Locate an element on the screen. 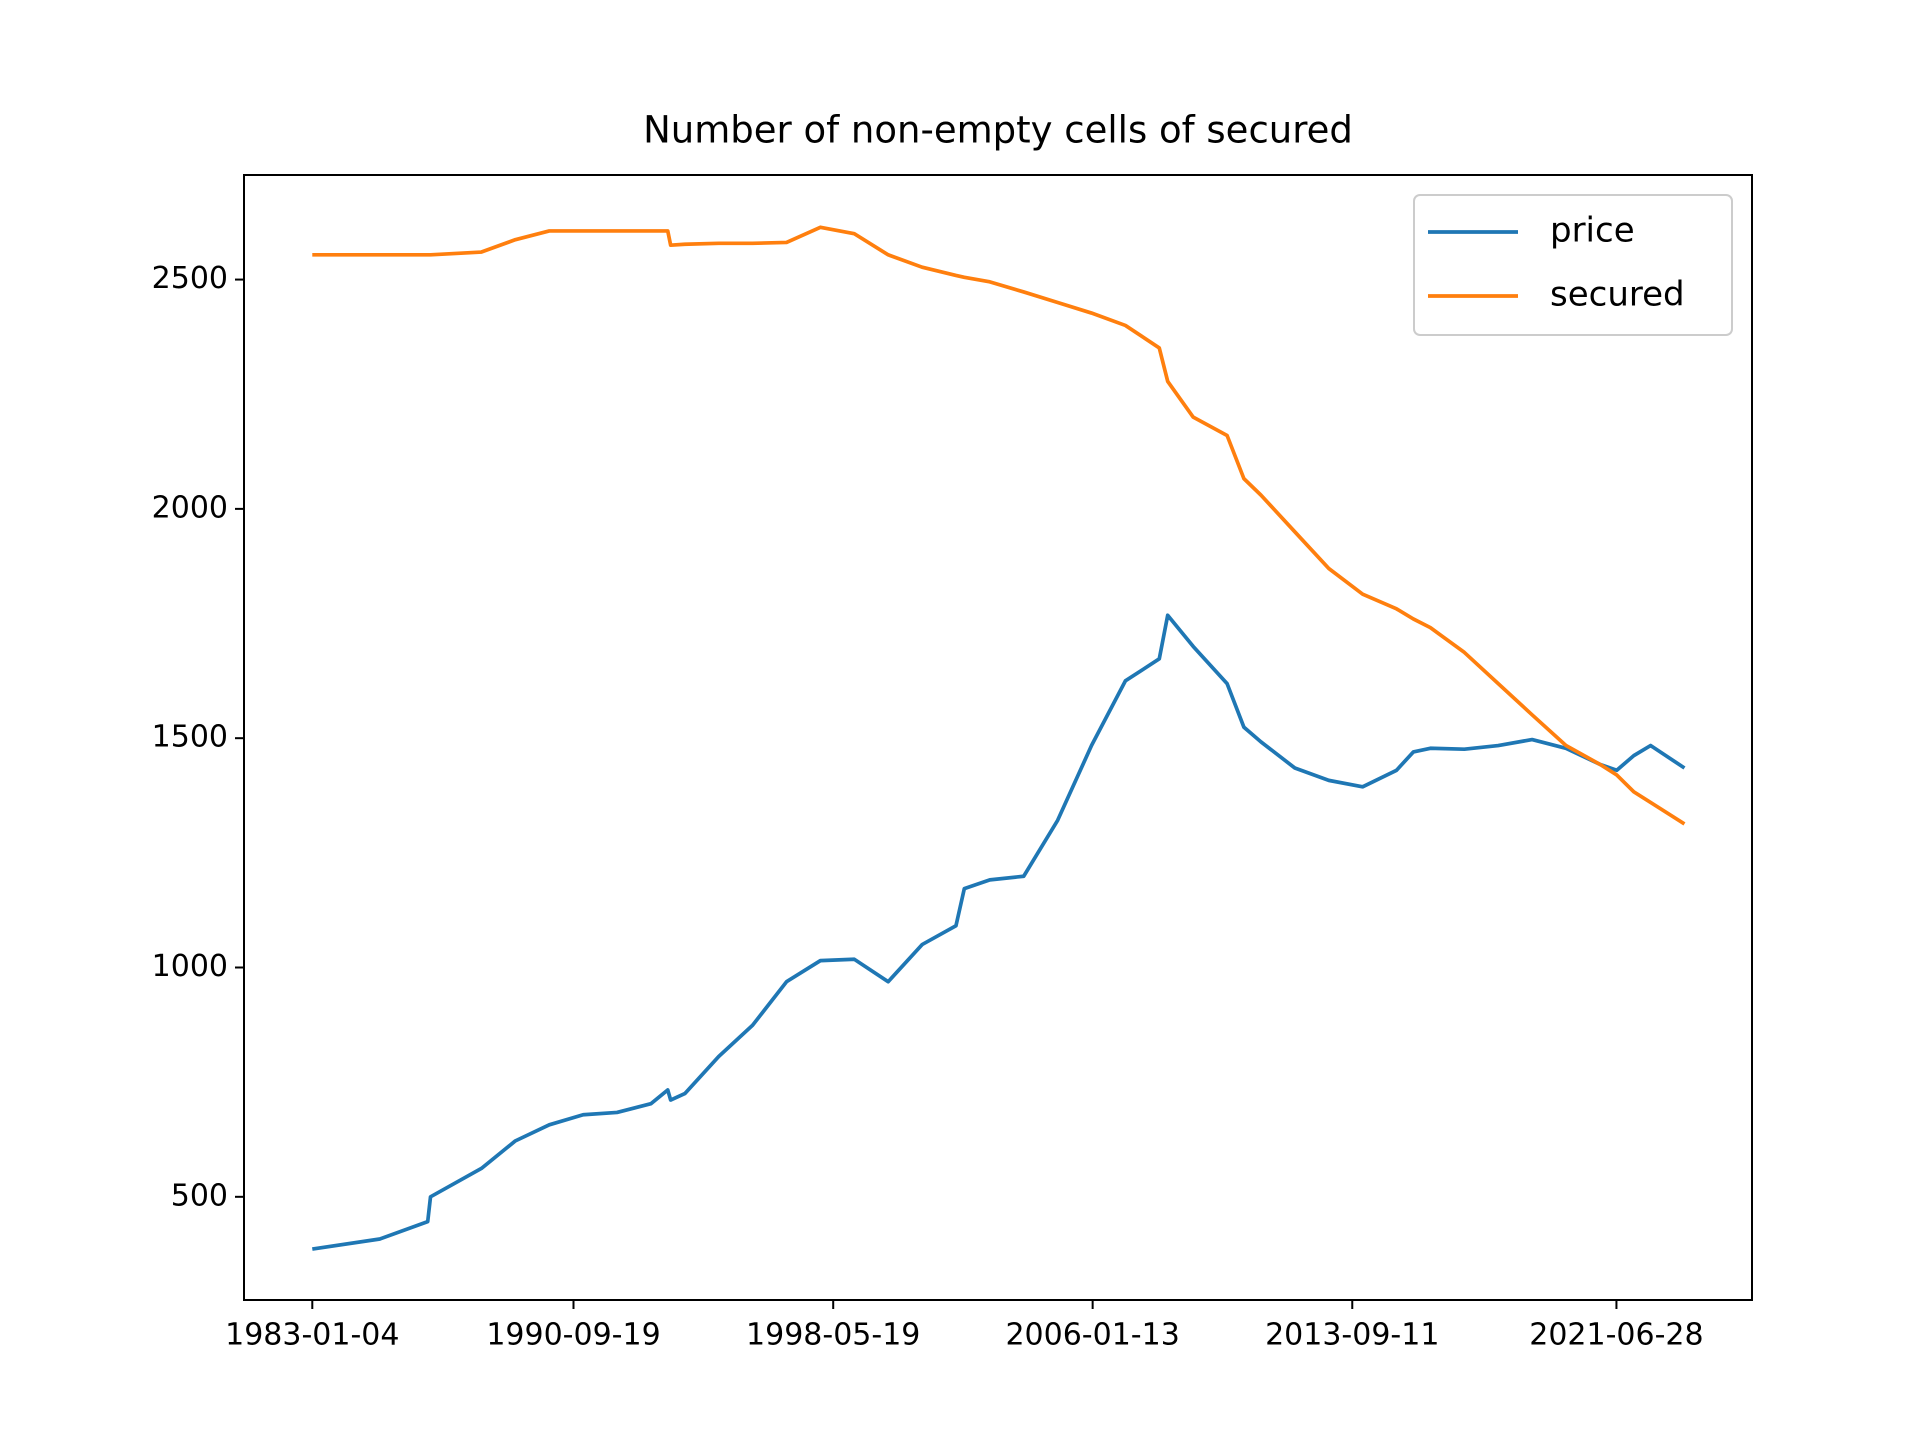 This screenshot has height=1440, width=1920. x-tick-label: 1998-05-19 is located at coordinates (833, 1335).